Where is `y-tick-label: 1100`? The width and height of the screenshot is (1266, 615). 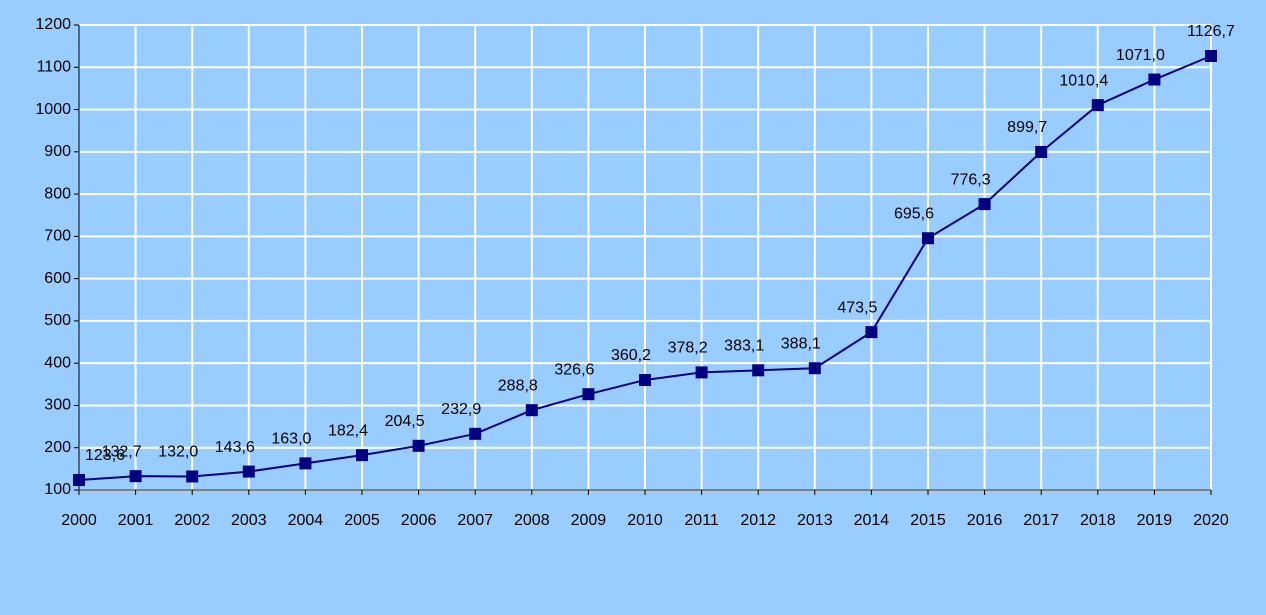
y-tick-label: 1100 is located at coordinates (54, 66).